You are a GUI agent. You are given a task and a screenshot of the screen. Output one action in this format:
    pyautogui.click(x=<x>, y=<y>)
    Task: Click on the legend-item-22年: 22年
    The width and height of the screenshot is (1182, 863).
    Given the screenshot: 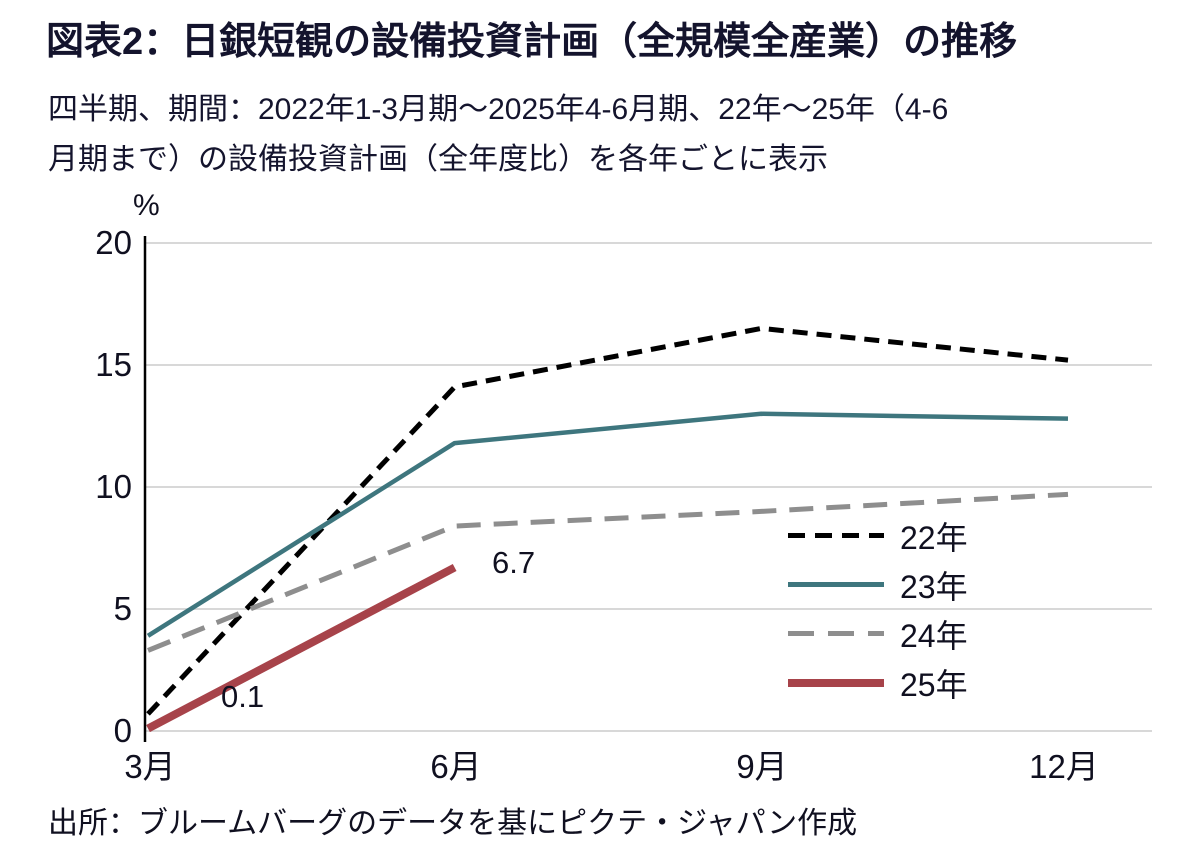 What is the action you would take?
    pyautogui.click(x=878, y=536)
    